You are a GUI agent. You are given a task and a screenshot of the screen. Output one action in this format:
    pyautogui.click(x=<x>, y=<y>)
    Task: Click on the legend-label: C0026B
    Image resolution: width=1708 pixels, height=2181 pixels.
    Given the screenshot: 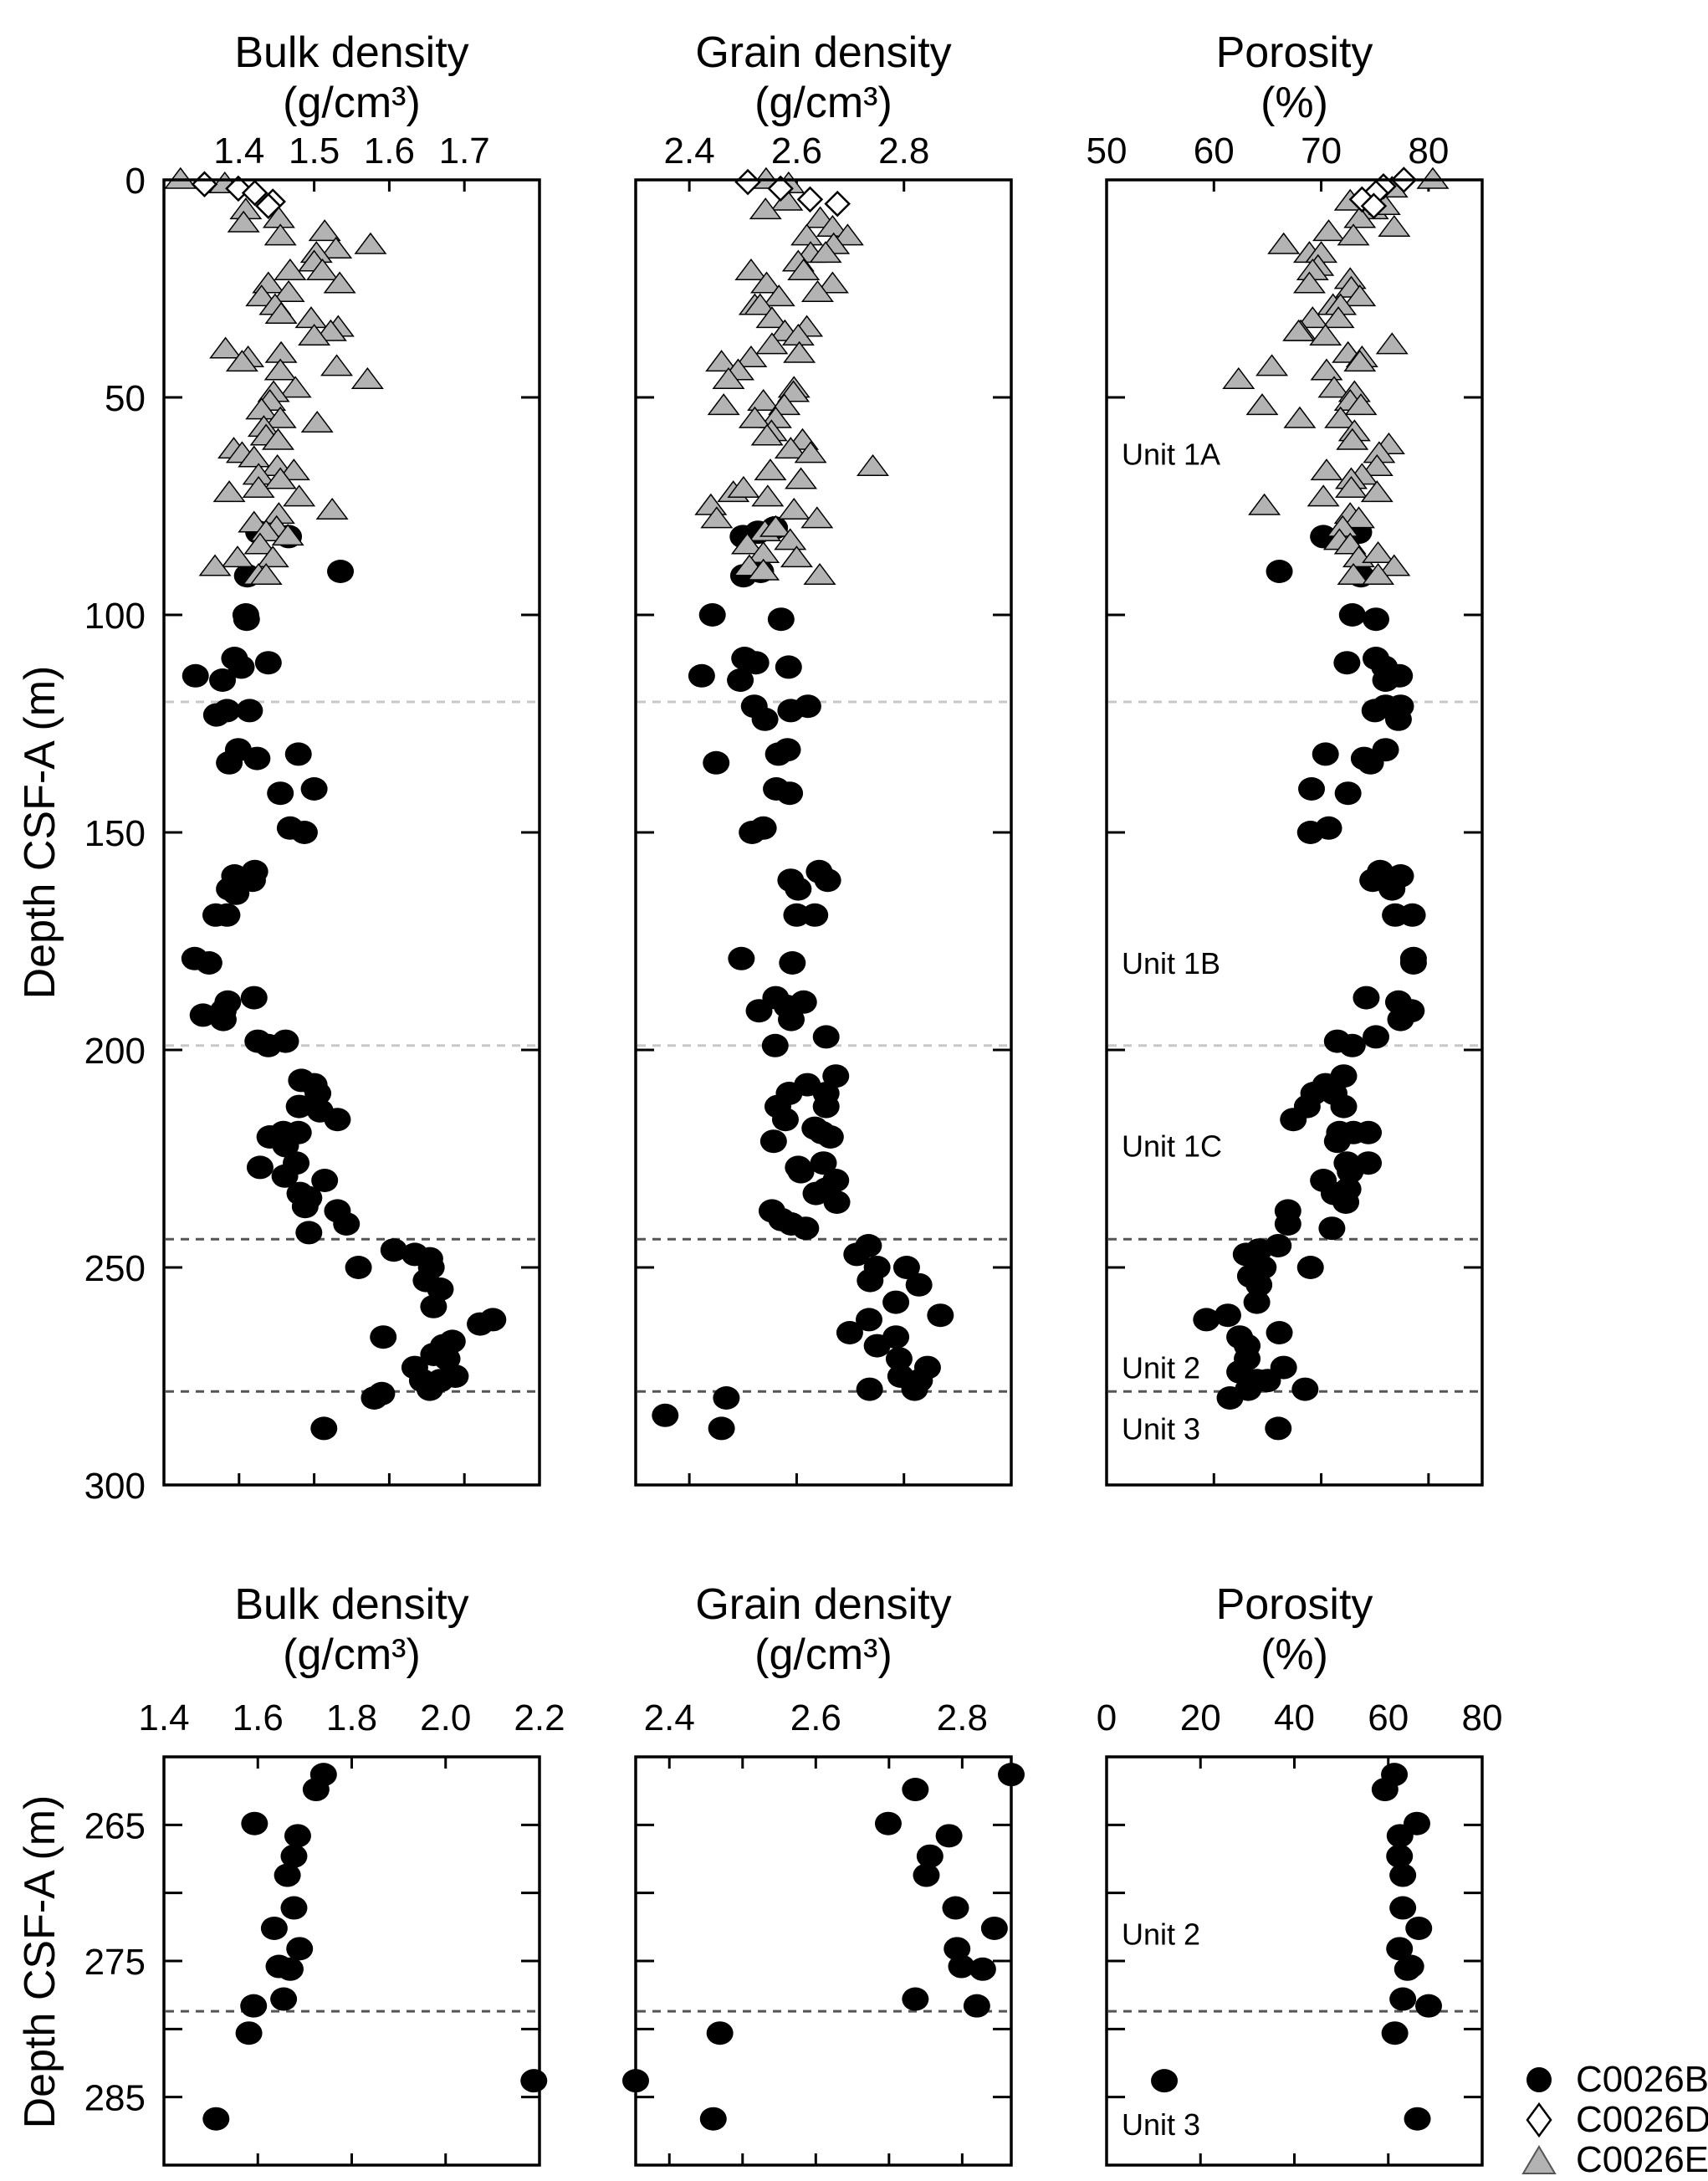 What is the action you would take?
    pyautogui.click(x=1642, y=2079)
    